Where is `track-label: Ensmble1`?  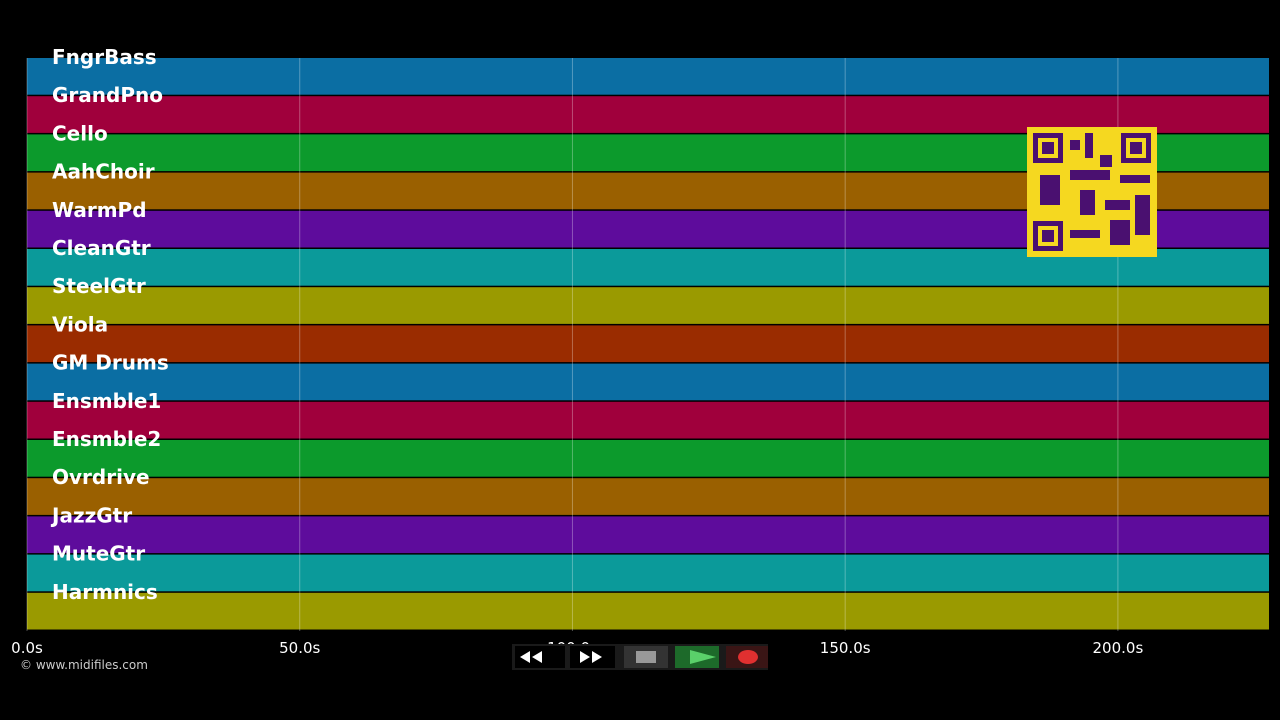
track-label: Ensmble1 is located at coordinates (106, 401).